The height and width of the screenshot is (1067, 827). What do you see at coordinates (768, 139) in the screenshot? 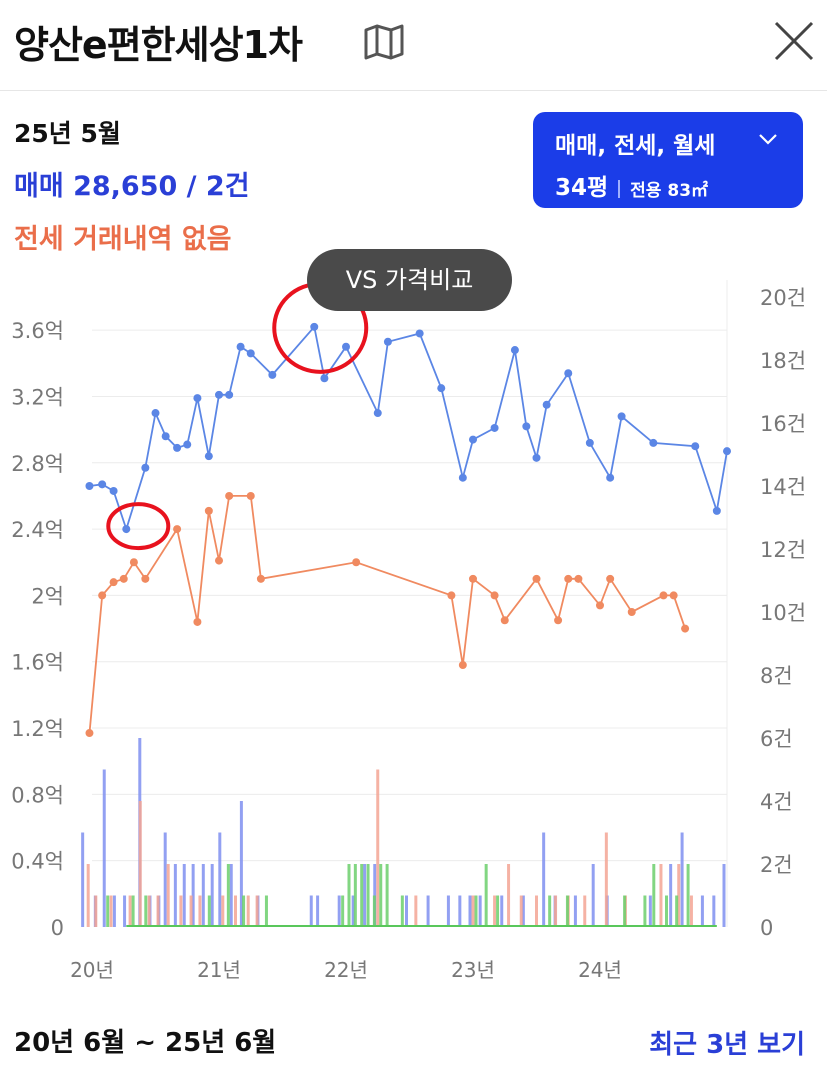
I see `chevron-down-icon` at bounding box center [768, 139].